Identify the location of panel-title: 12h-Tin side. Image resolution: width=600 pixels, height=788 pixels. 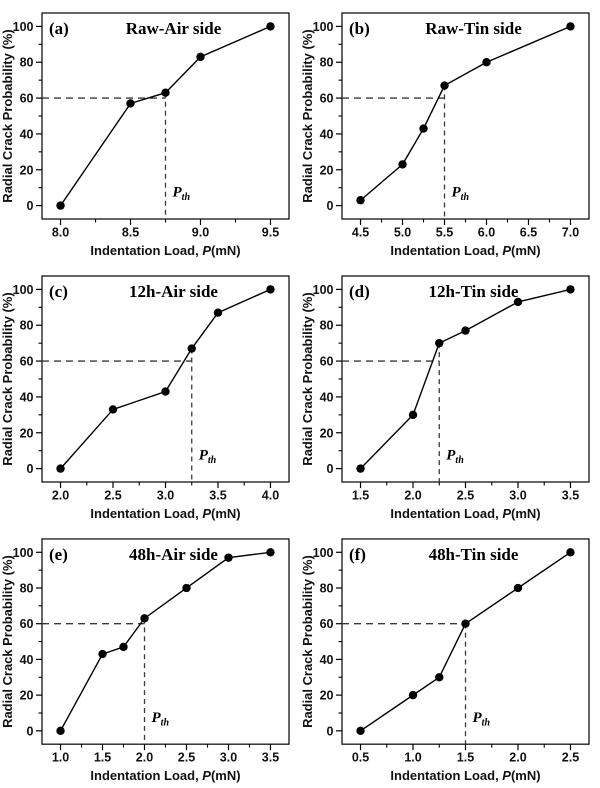
(474, 291).